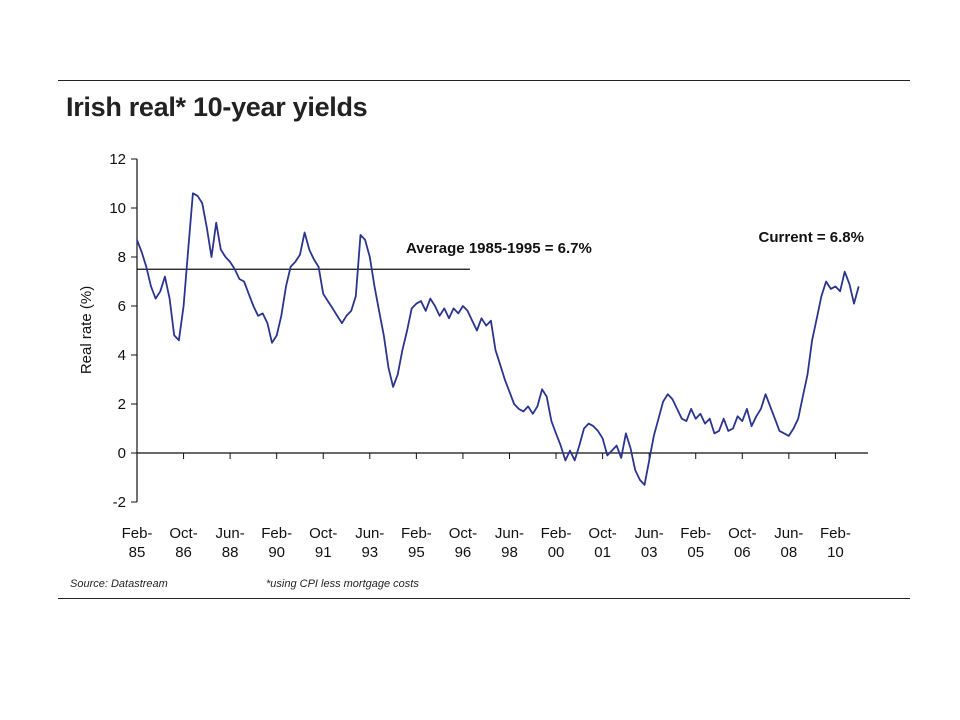 The width and height of the screenshot is (960, 720). What do you see at coordinates (463, 543) in the screenshot?
I see `x-tick-label: Oct-96` at bounding box center [463, 543].